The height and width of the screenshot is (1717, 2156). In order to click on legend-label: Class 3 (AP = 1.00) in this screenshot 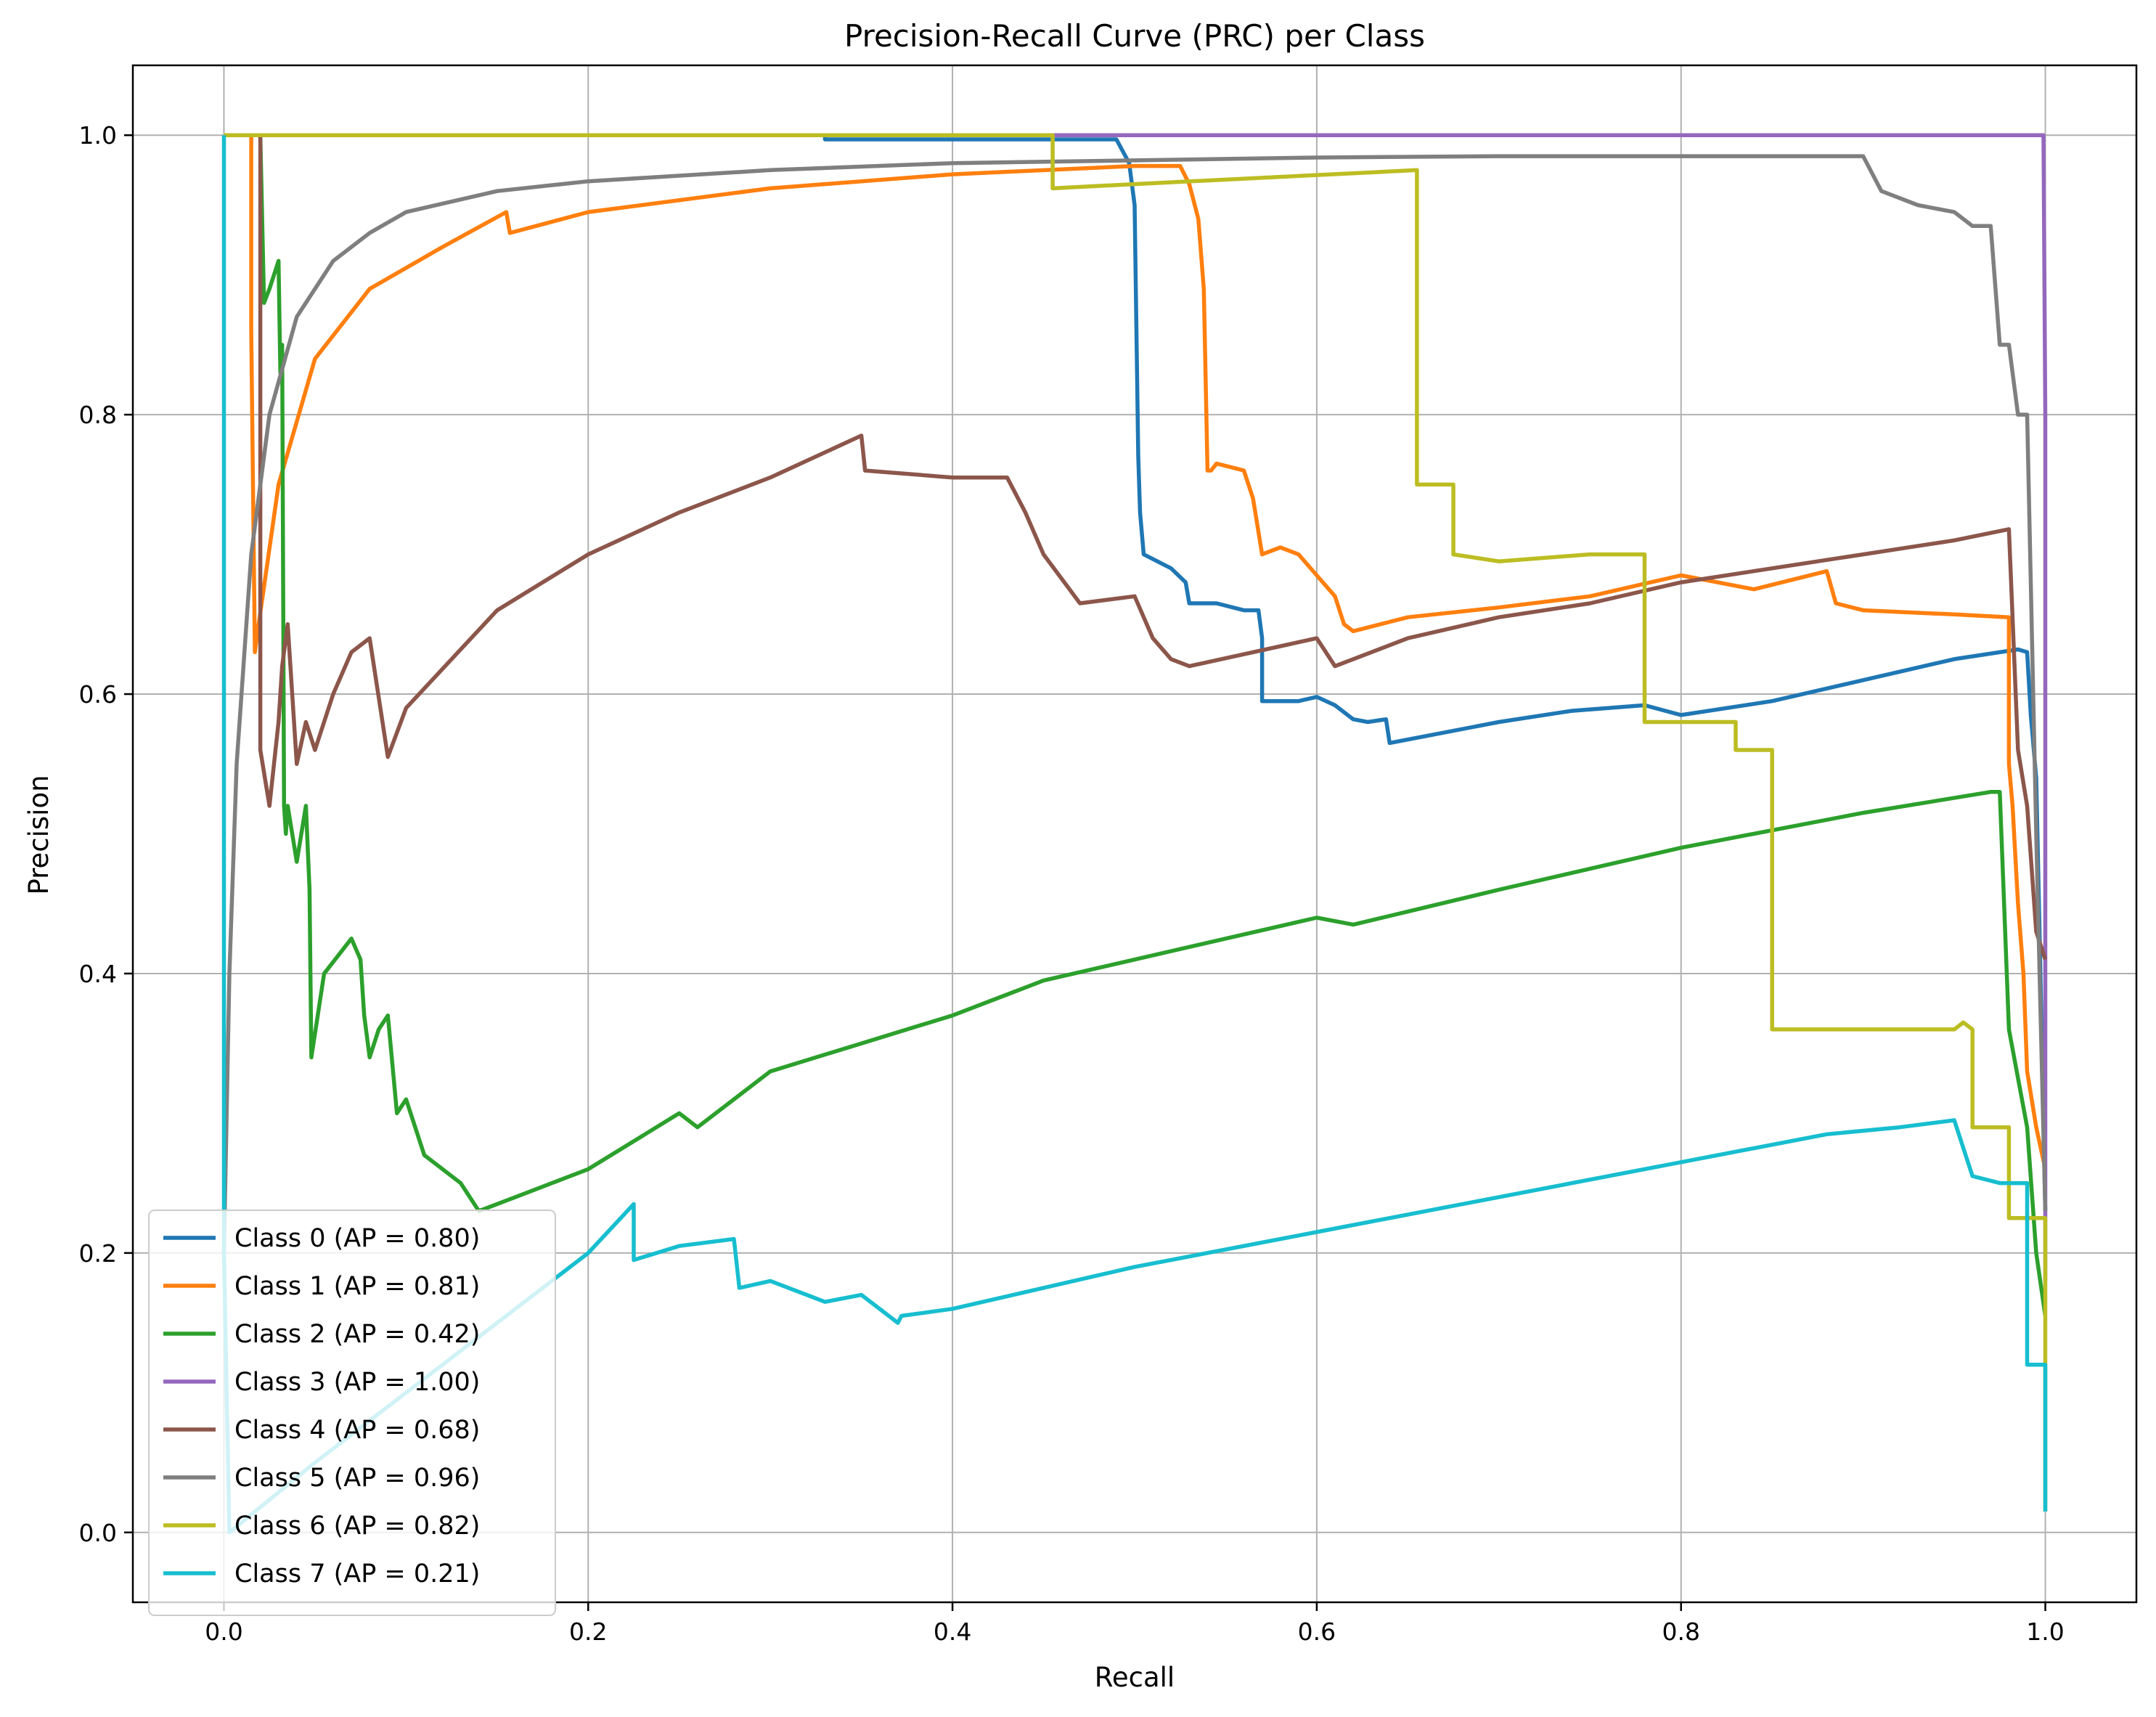, I will do `click(357, 1382)`.